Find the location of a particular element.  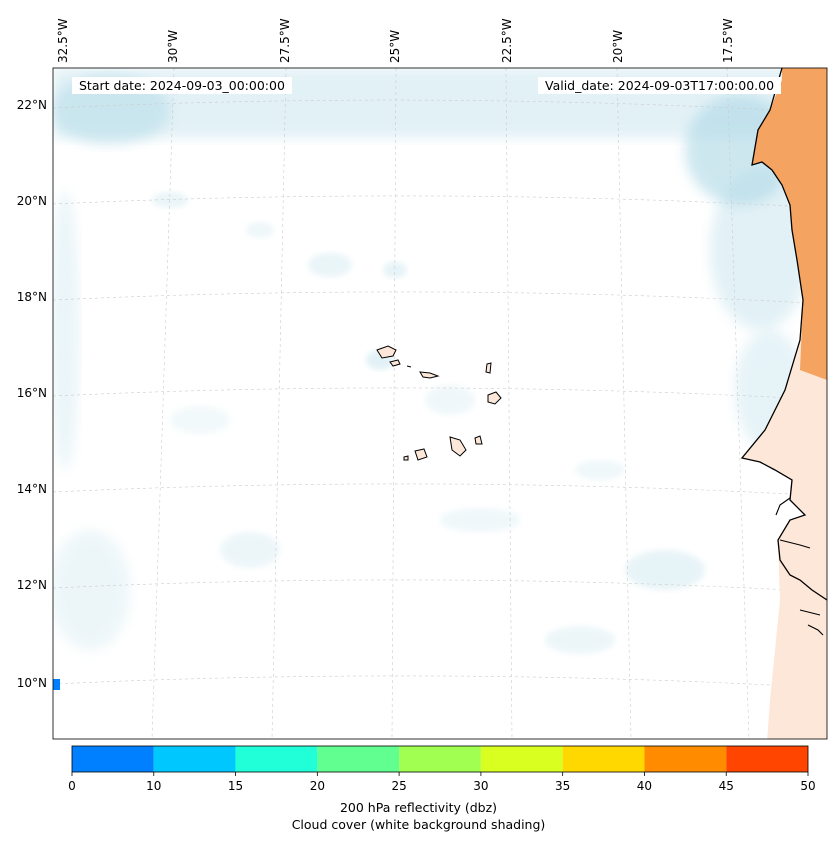

lon-label: 25°W is located at coordinates (395, 46).